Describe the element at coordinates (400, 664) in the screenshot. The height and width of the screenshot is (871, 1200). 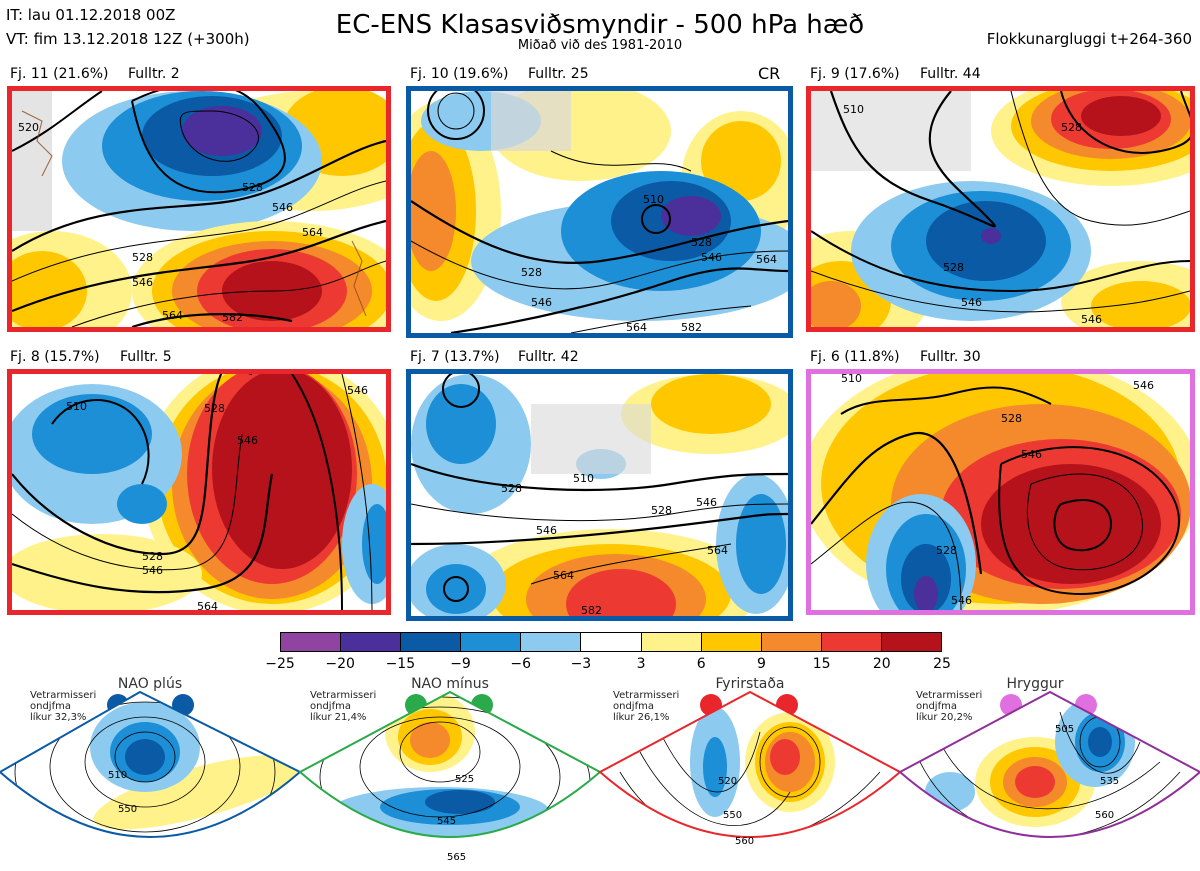
I see `colorbar-tick-label: −15` at that location.